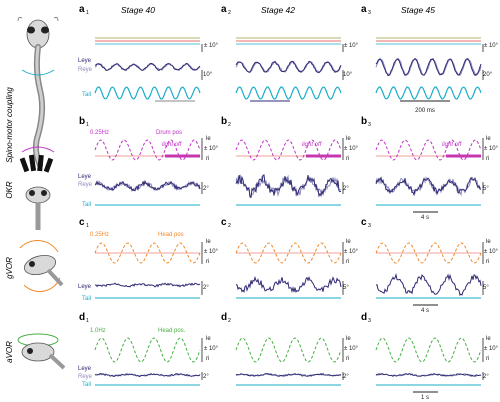  What do you see at coordinates (208, 242) in the screenshot?
I see `side-le-c1: le` at bounding box center [208, 242].